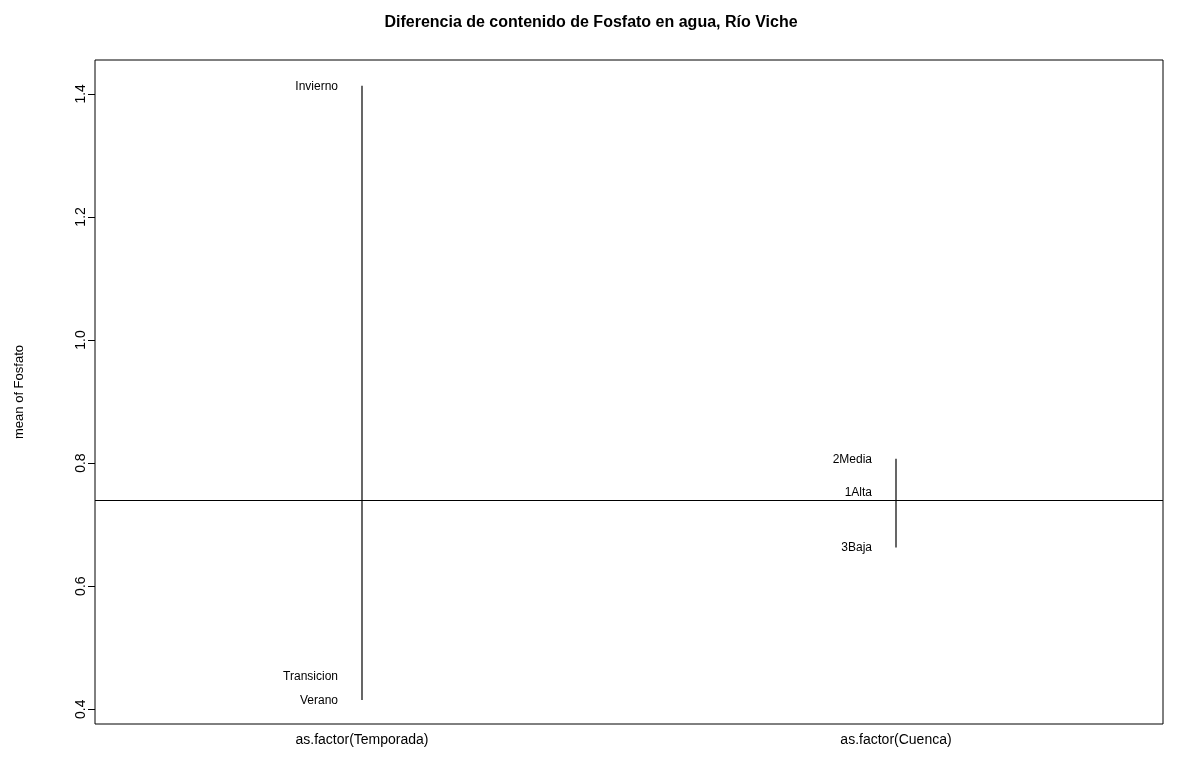 This screenshot has width=1182, height=774. What do you see at coordinates (852, 458) in the screenshot?
I see `annotation: 2Media` at bounding box center [852, 458].